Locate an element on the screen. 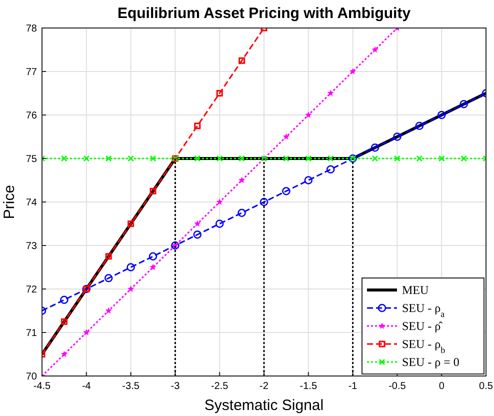 The image size is (494, 416). x-axis-title: Systematic Signal is located at coordinates (264, 405).